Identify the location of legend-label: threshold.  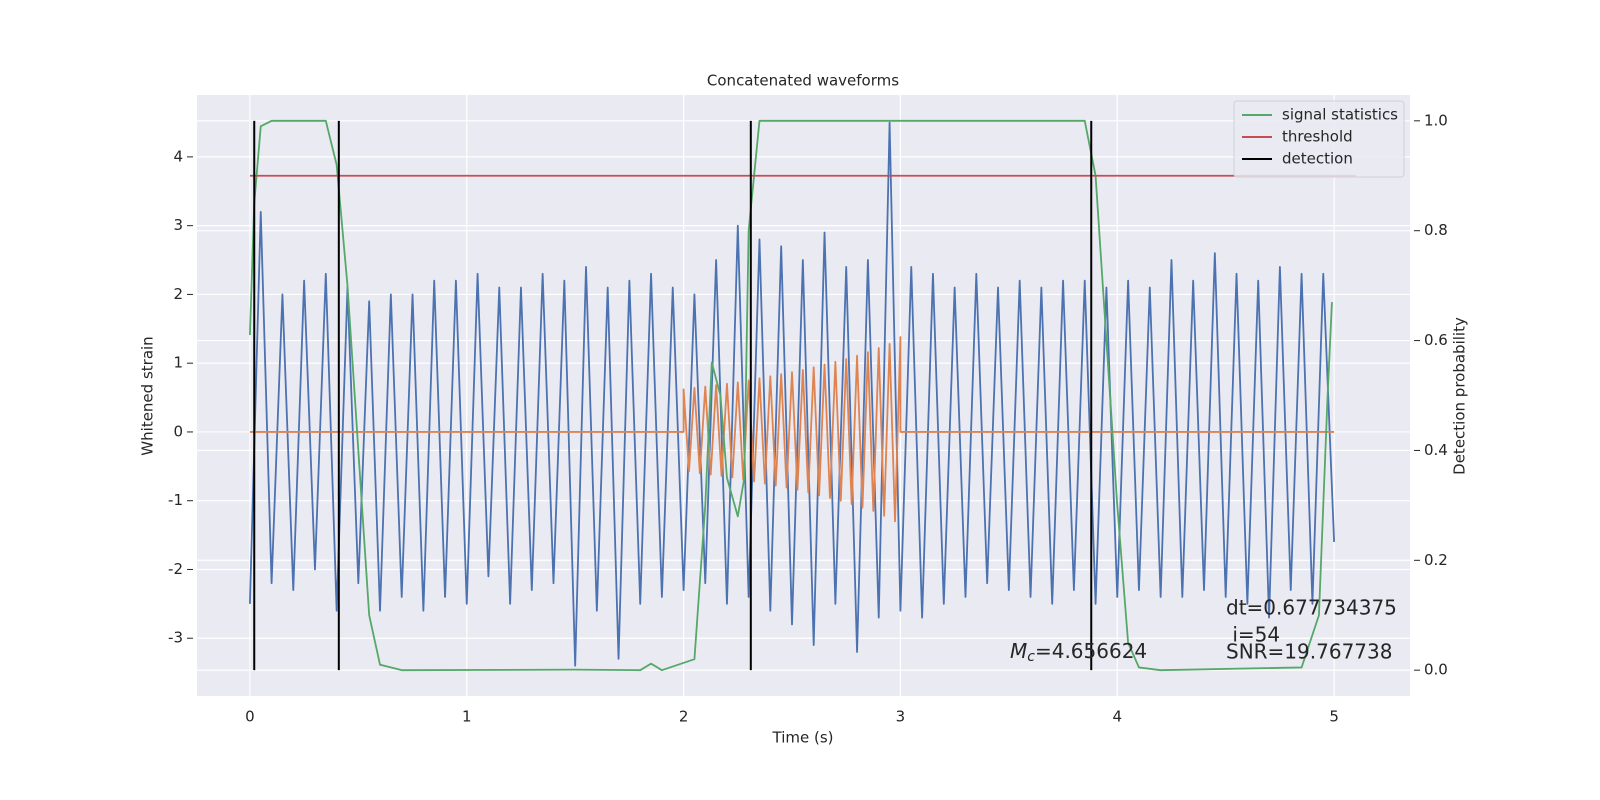
(1317, 137).